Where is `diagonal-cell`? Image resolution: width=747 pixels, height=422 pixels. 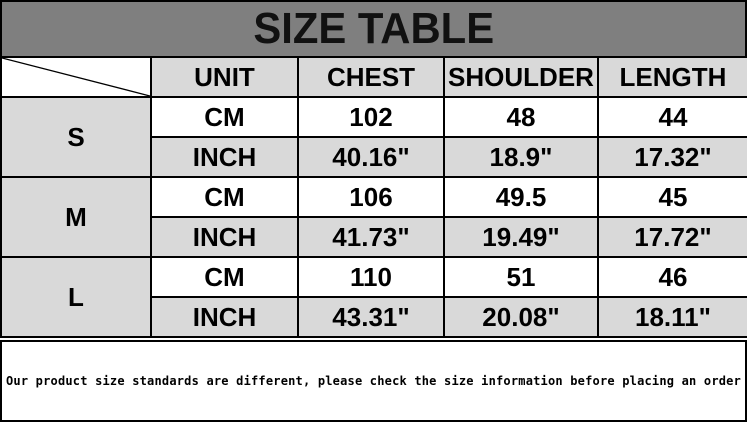 diagonal-cell is located at coordinates (76, 77).